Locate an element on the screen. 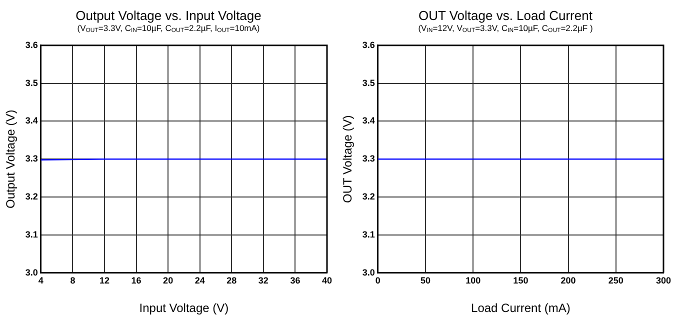 This screenshot has height=321, width=674. x-tick-label: 4 is located at coordinates (41, 281).